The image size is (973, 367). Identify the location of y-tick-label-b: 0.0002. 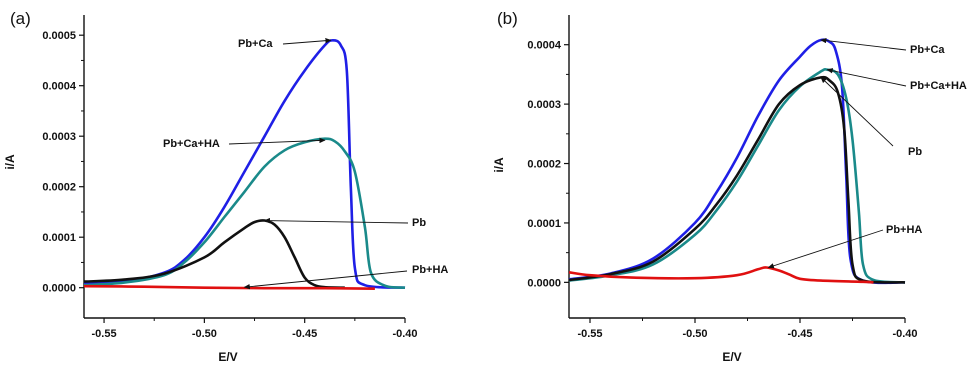
(544, 165).